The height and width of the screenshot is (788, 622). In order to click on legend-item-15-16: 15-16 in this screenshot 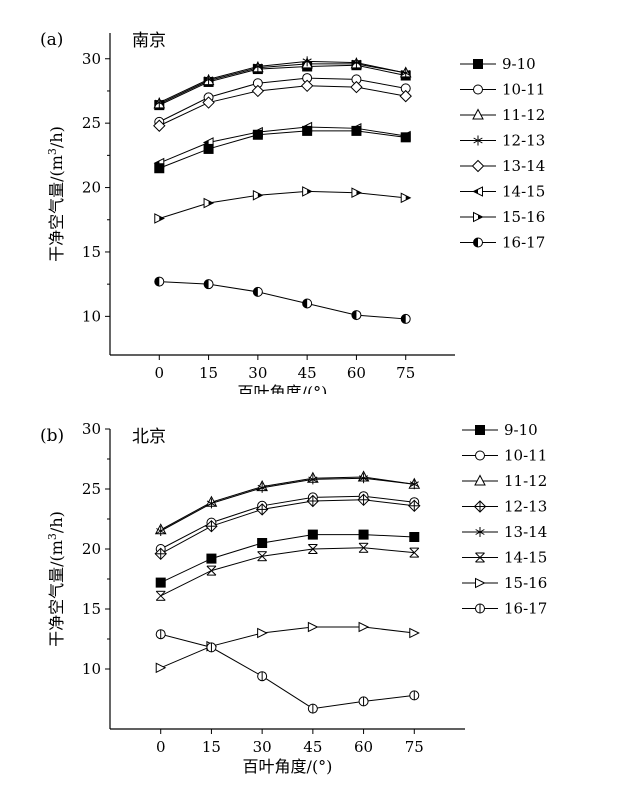, I will do `click(502, 217)`.